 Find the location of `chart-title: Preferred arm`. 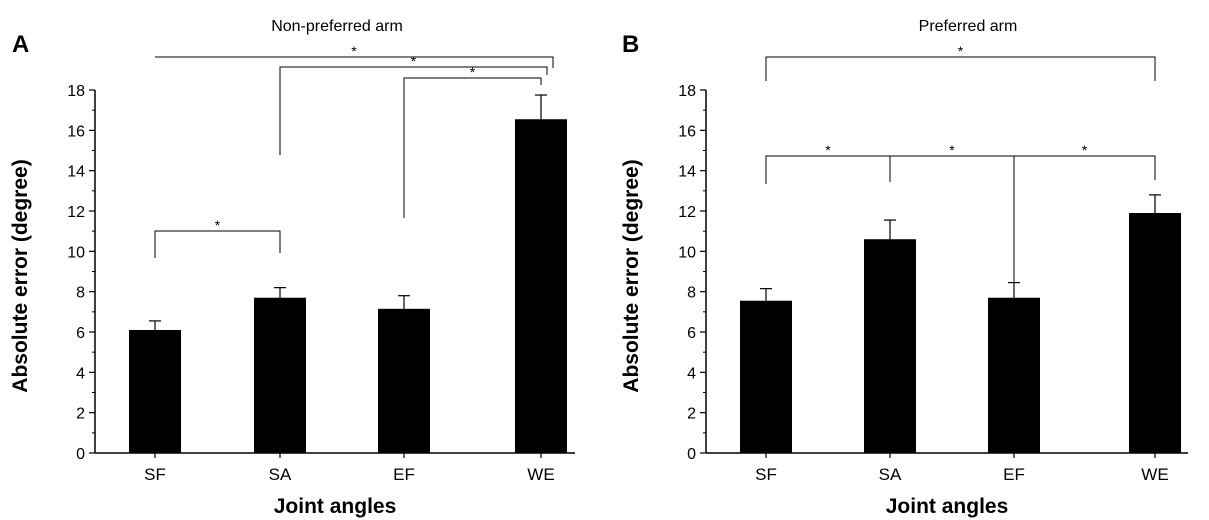

chart-title: Preferred arm is located at coordinates (968, 26).